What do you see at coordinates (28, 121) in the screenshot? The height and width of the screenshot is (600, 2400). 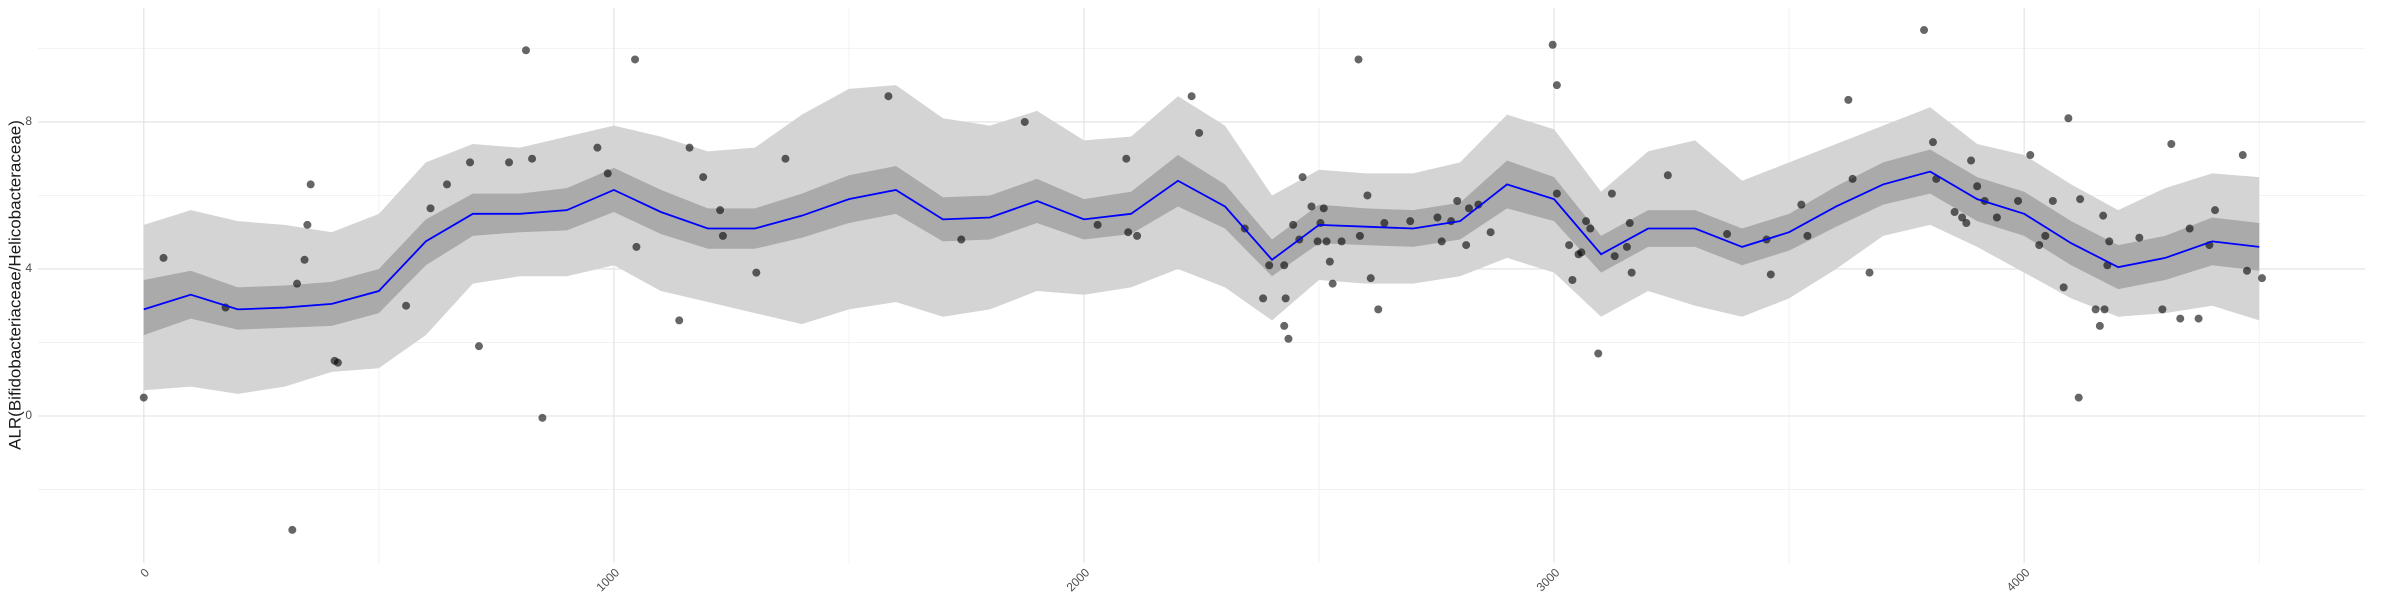 I see `y-tick-label: 8` at bounding box center [28, 121].